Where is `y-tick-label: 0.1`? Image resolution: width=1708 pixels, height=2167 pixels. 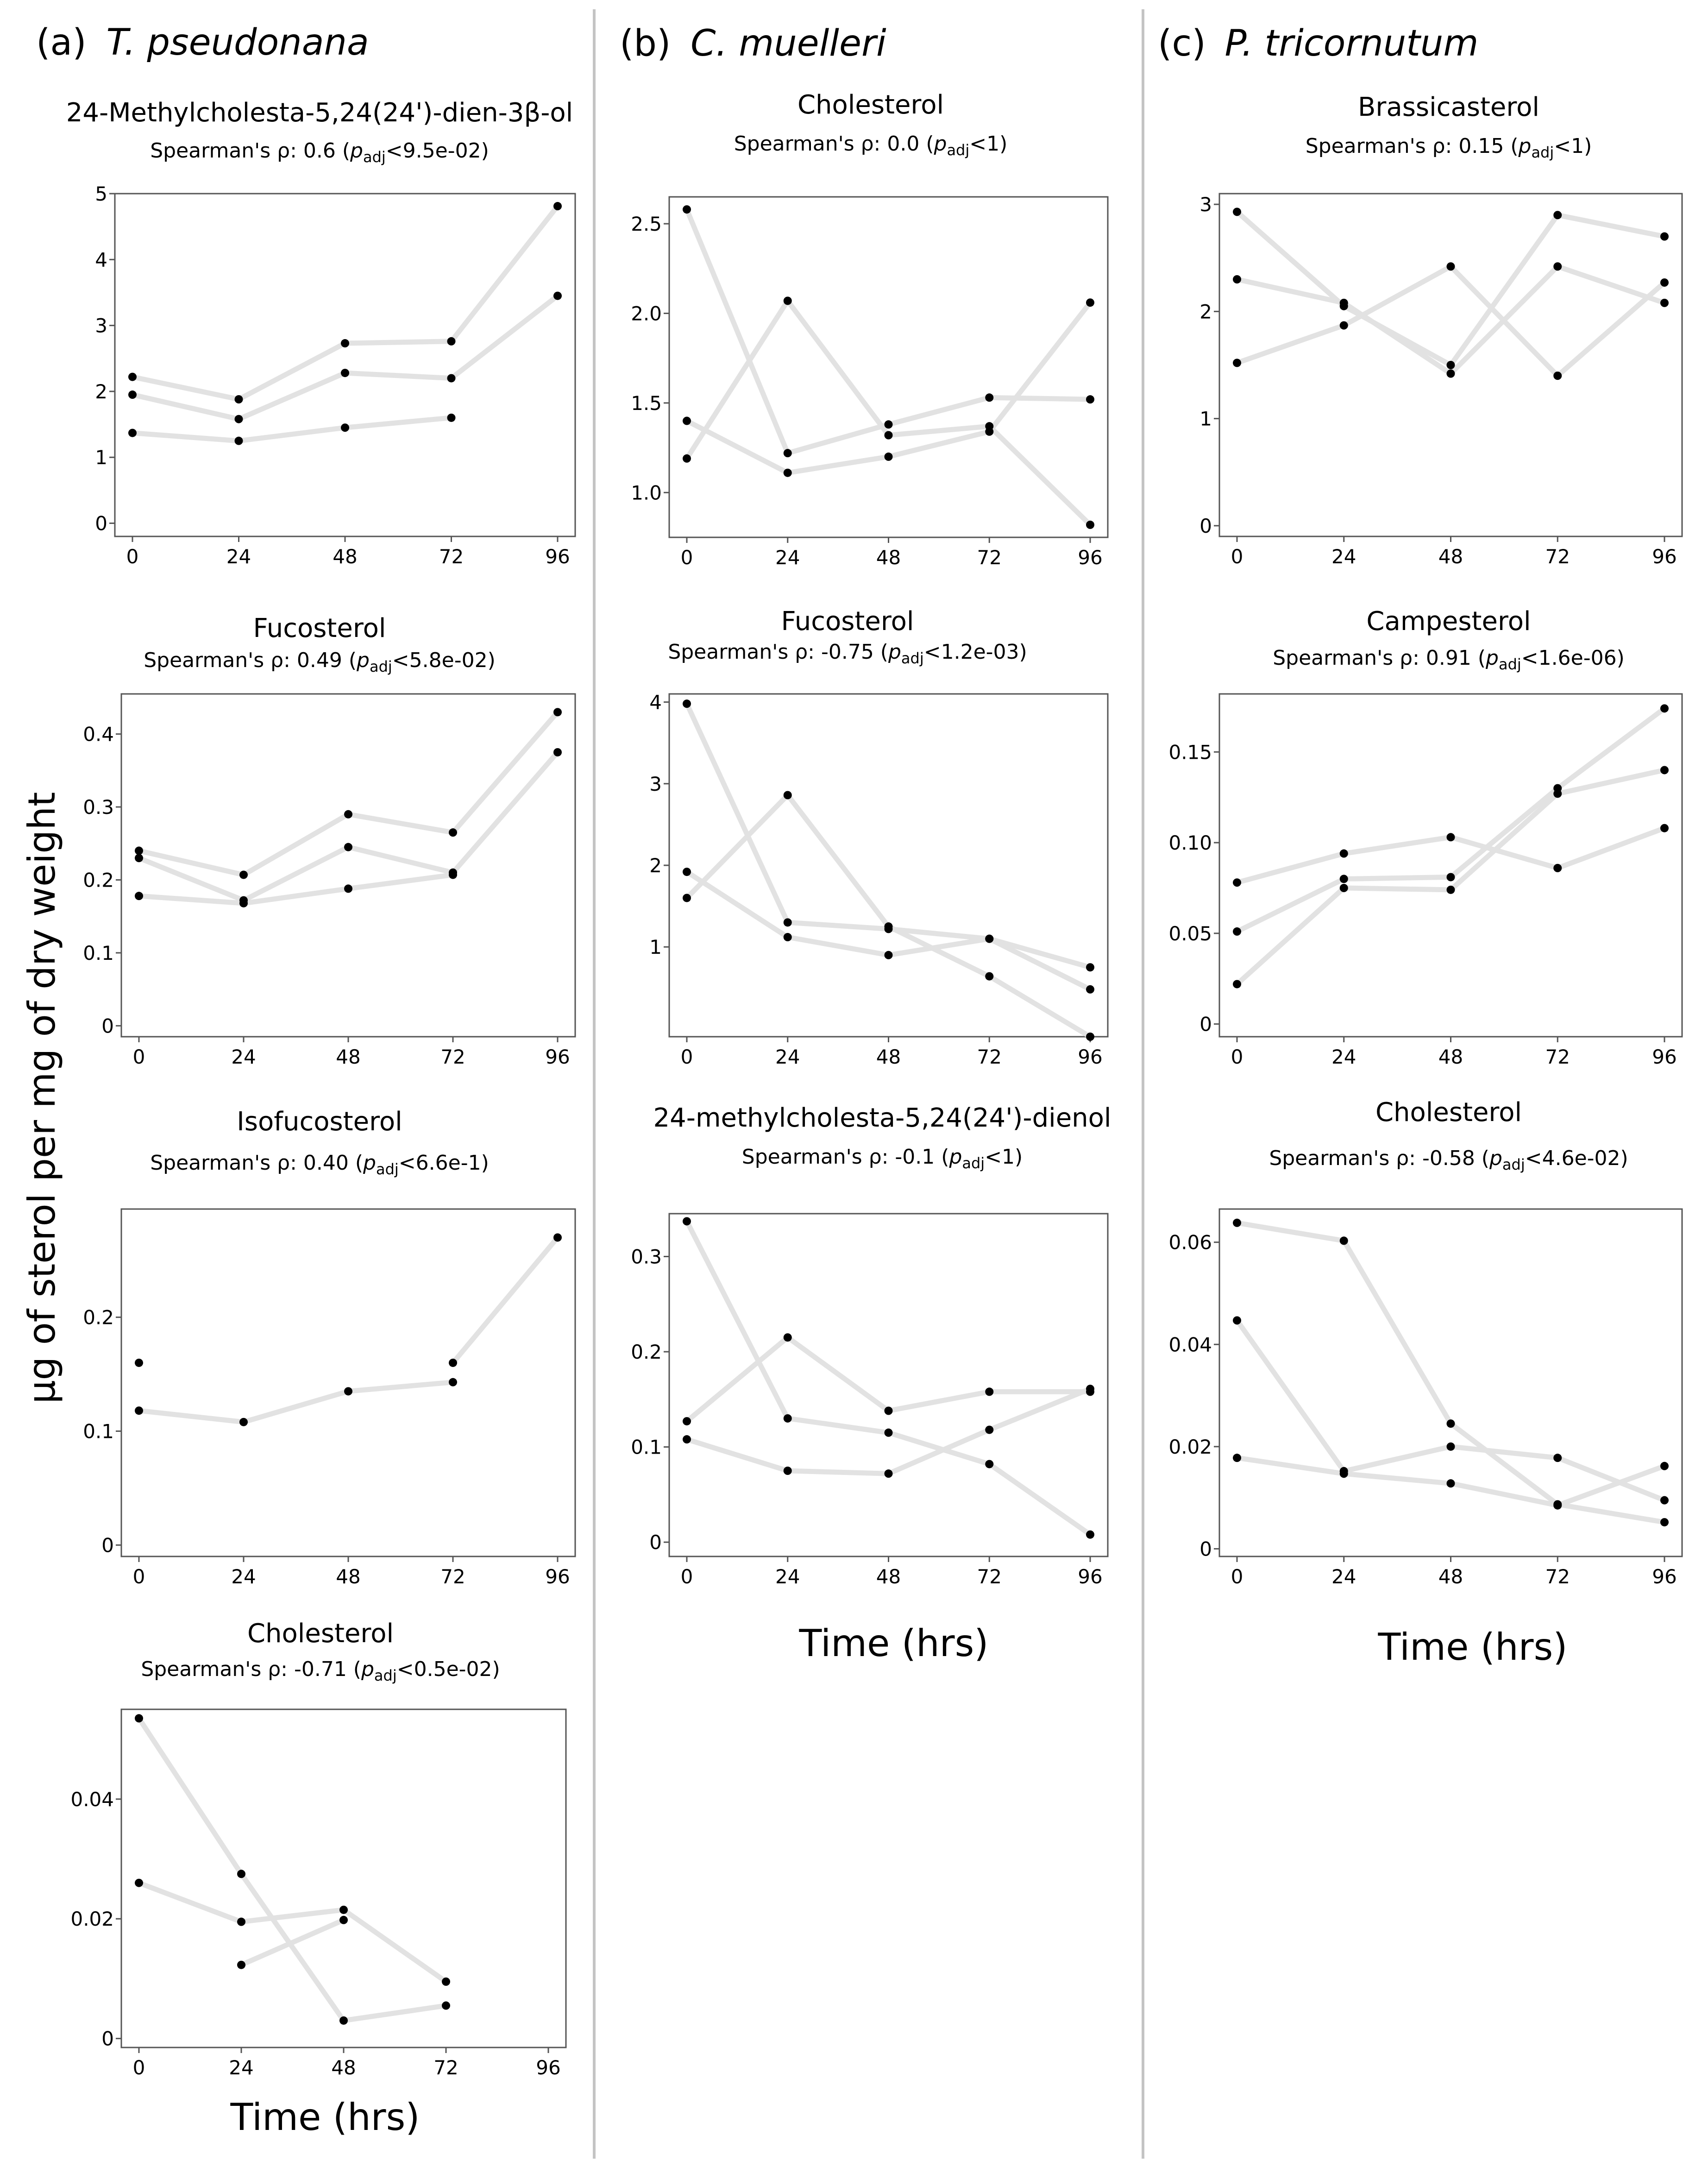
y-tick-label: 0.1 is located at coordinates (646, 1447).